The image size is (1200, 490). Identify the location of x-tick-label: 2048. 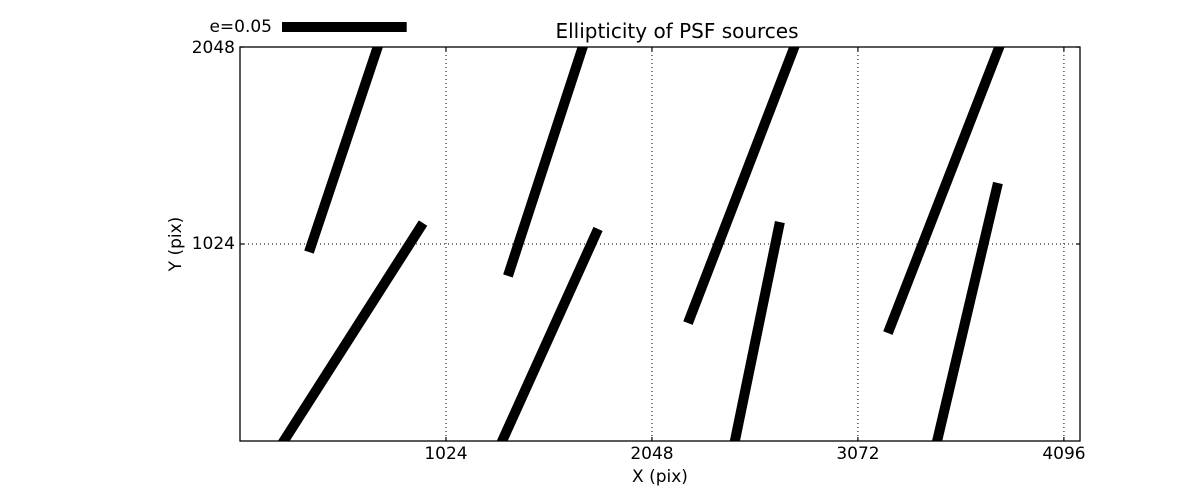
(652, 454).